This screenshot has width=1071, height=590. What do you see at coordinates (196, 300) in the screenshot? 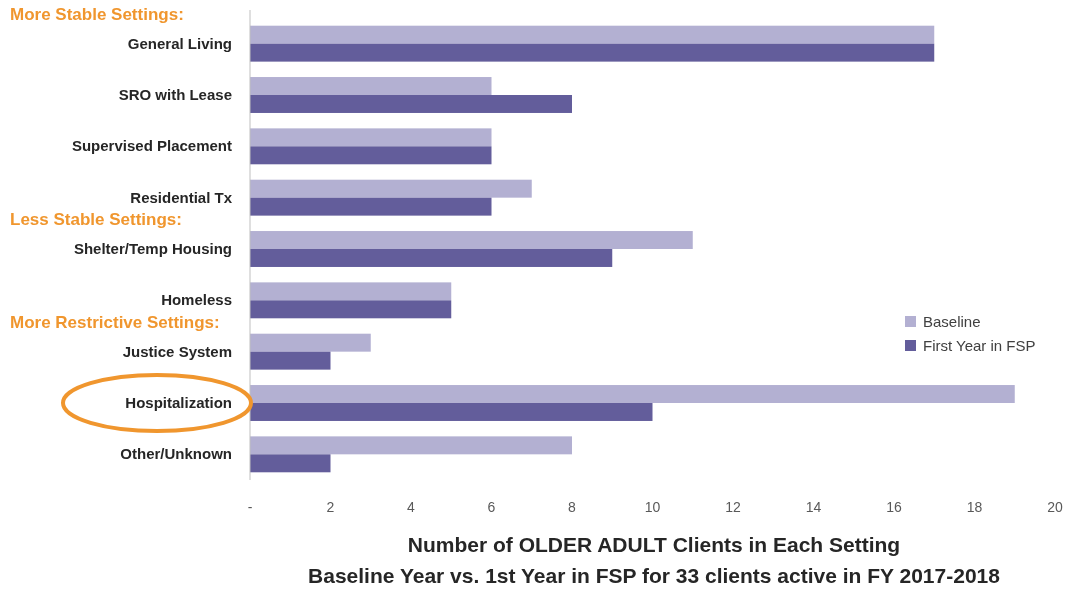
I see `y-tick-label: Homeless` at bounding box center [196, 300].